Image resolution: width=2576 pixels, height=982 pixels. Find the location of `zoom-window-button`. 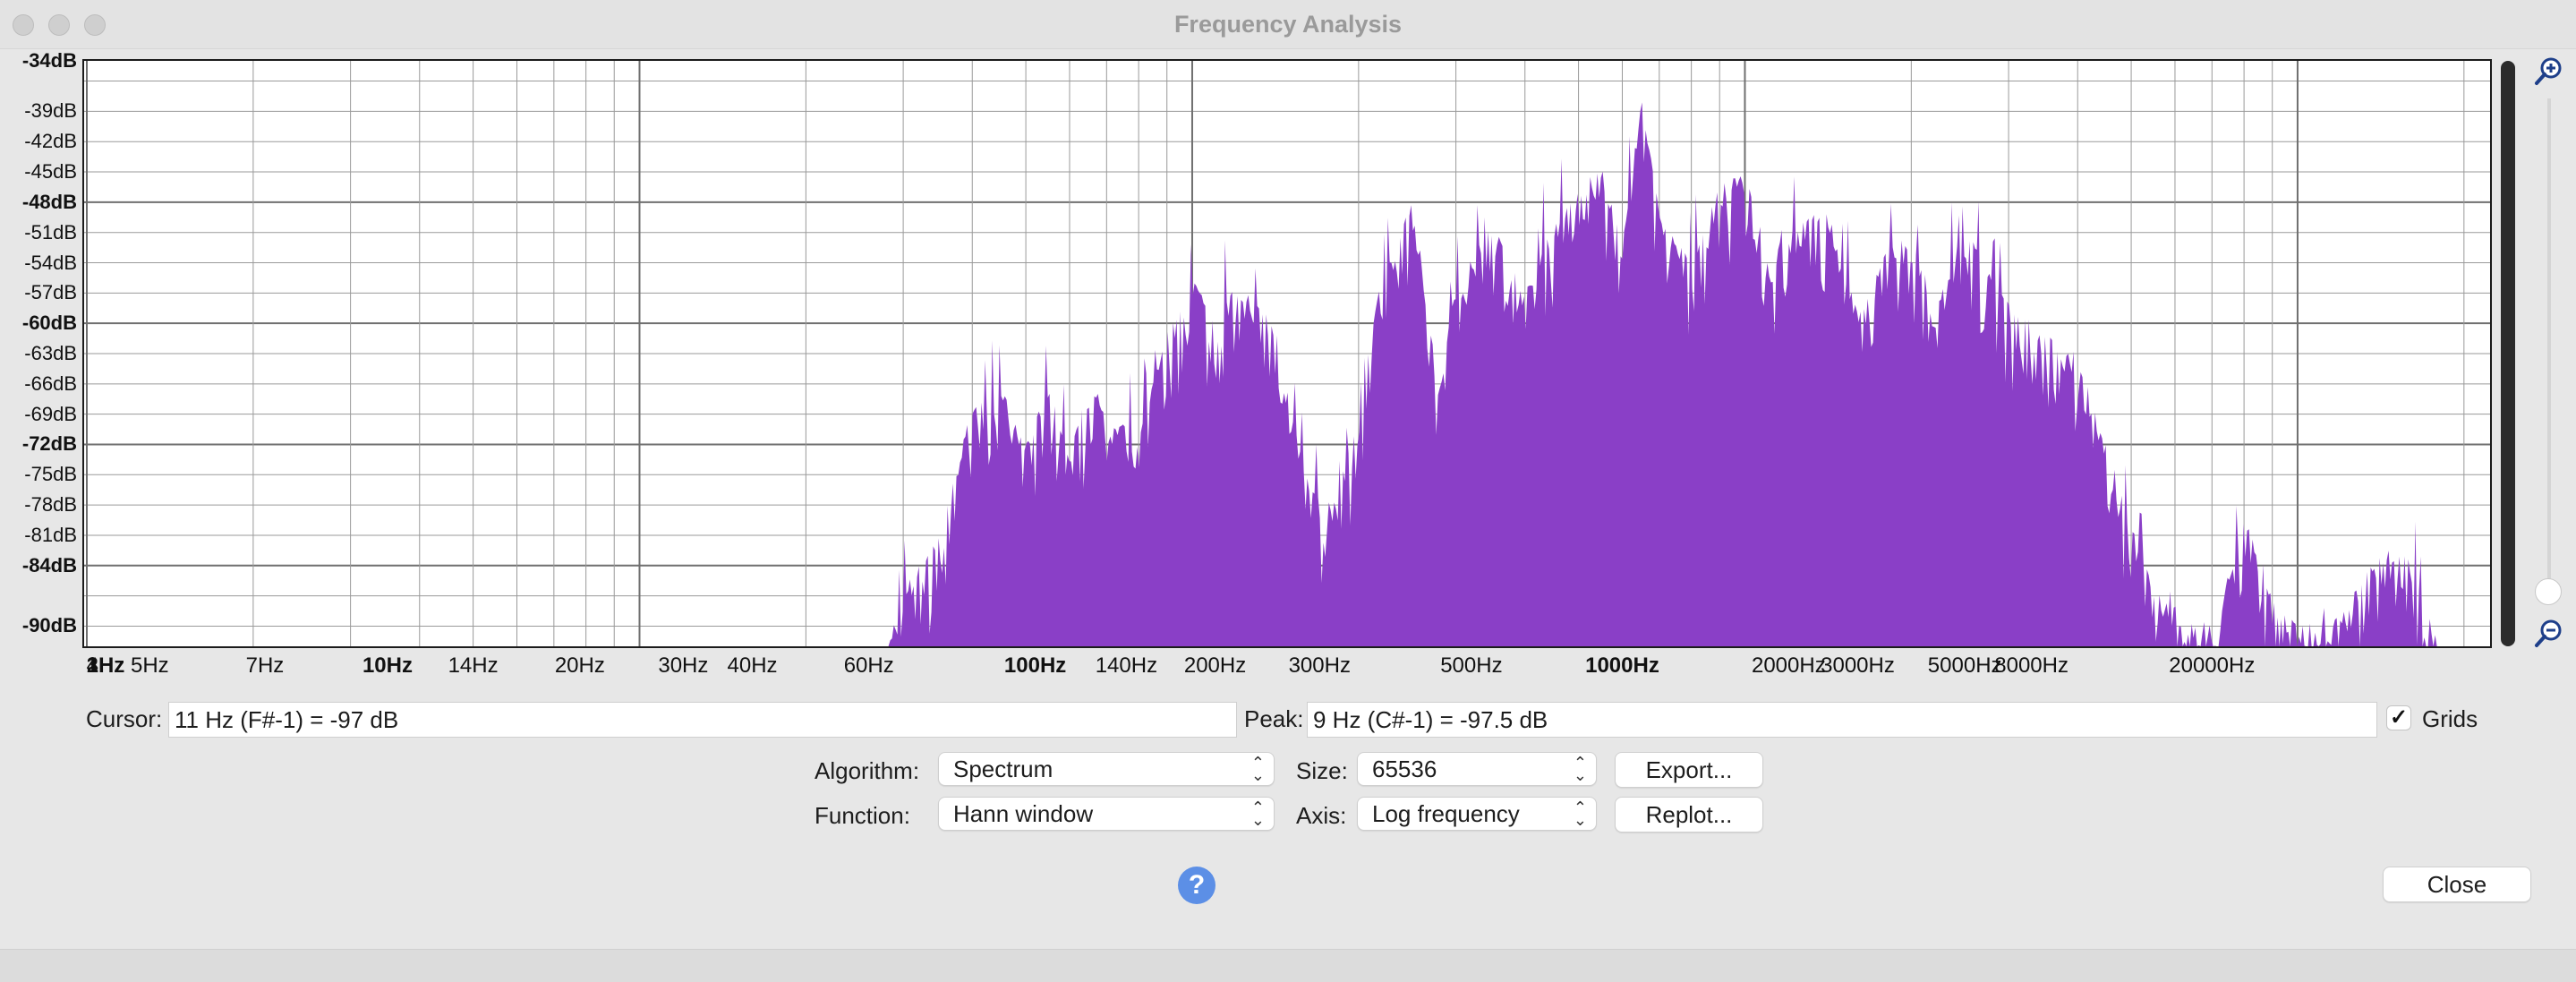

zoom-window-button is located at coordinates (95, 25).